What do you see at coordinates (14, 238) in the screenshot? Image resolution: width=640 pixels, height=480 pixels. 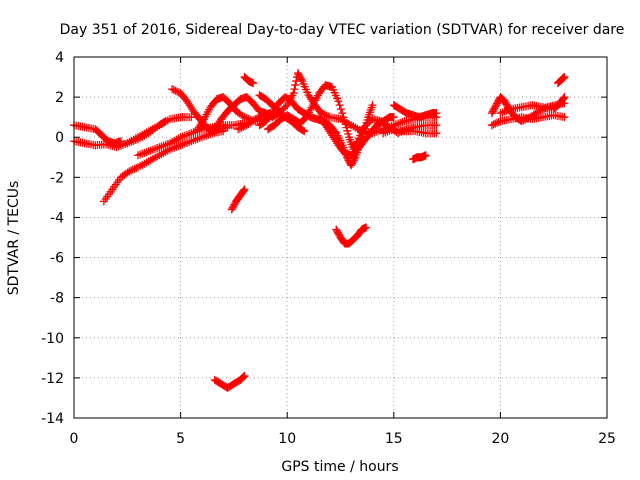 I see `y-axis-label: SDTVAR / TECUs` at bounding box center [14, 238].